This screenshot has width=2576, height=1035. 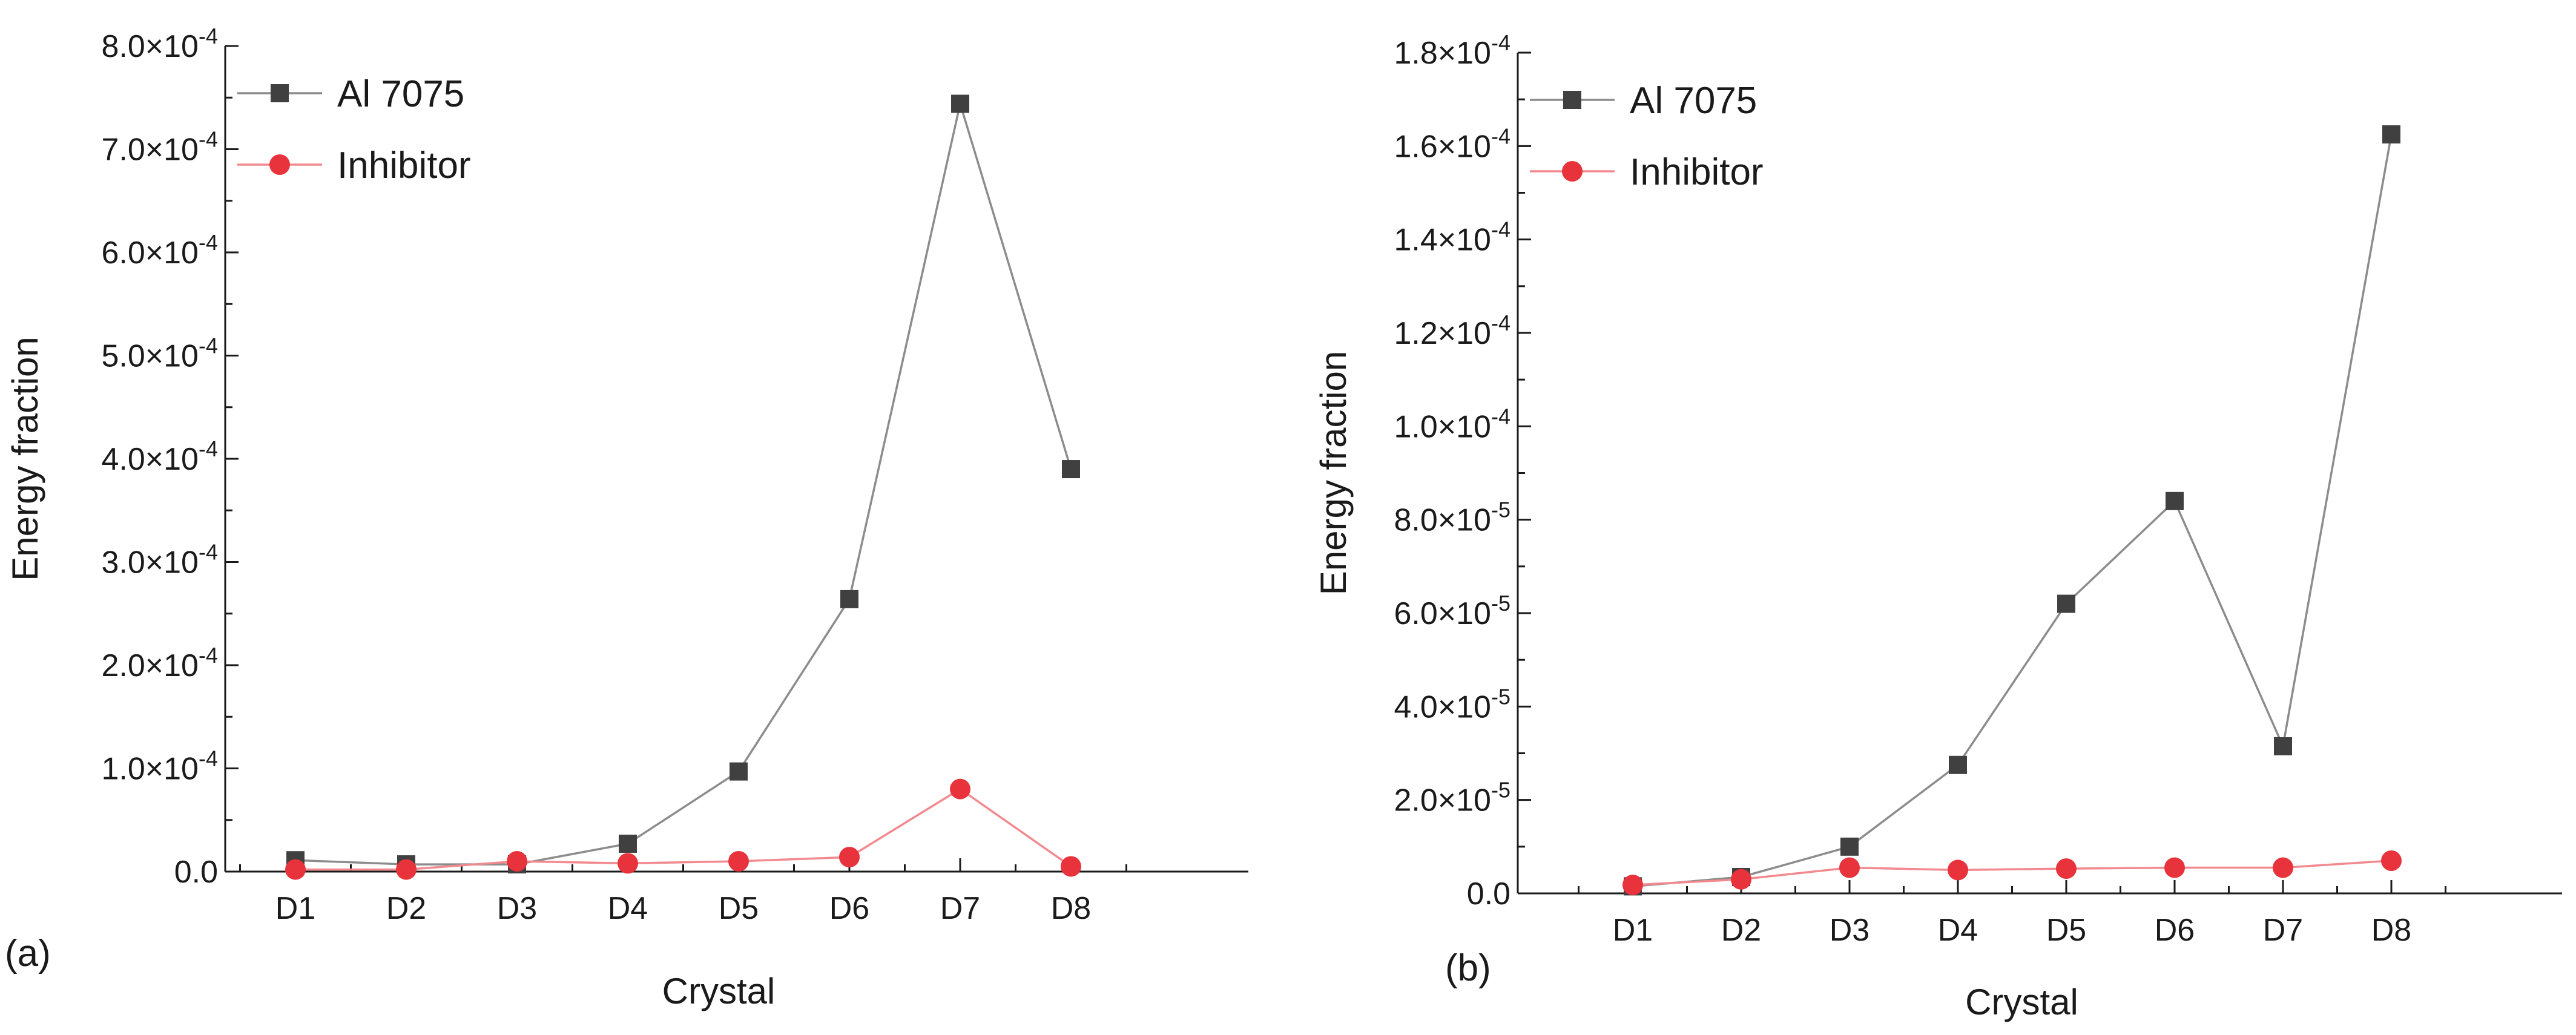 I want to click on y-tick-label: 1.2×10⁻⁴, so click(x=1452, y=331).